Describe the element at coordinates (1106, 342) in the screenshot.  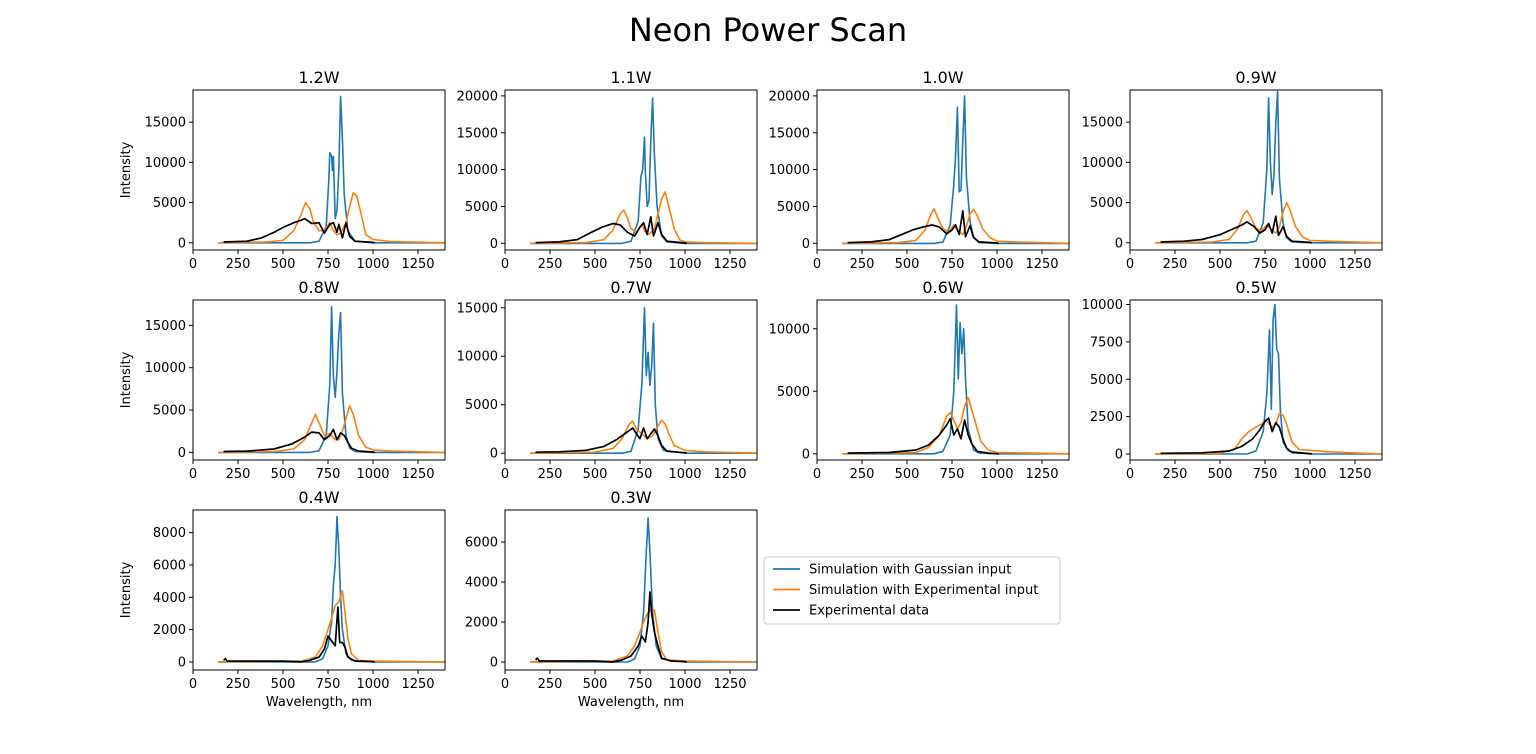
I see `y-tick-label: 7500` at that location.